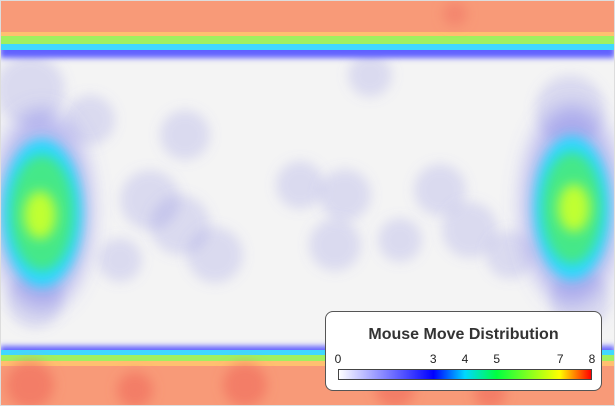 The height and width of the screenshot is (406, 615). Describe the element at coordinates (433, 359) in the screenshot. I see `colorbar-tick-label: 3` at that location.